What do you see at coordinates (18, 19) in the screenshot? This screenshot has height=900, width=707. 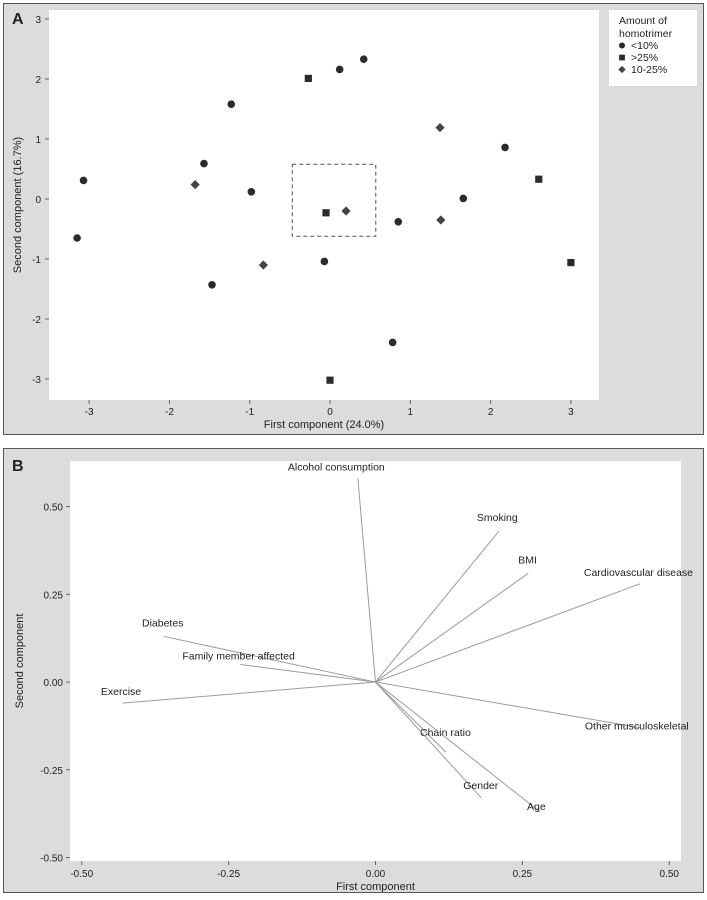 I see `panel-label: A` at bounding box center [18, 19].